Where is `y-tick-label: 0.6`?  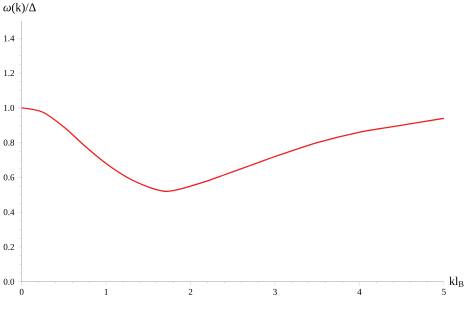 y-tick-label: 0.6 is located at coordinates (9, 177).